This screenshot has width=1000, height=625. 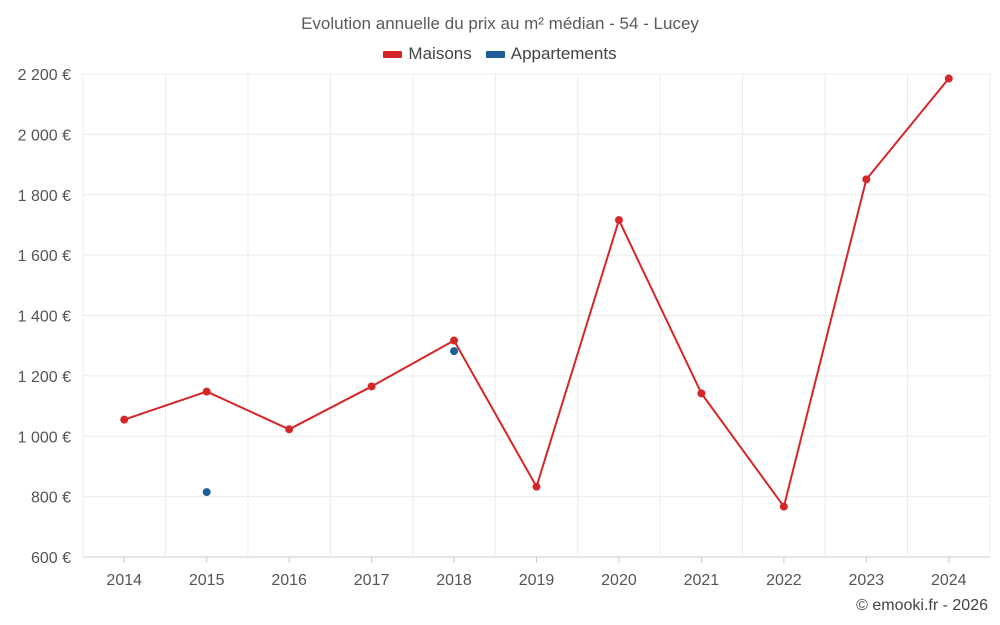 I want to click on data-point-maisons-2023, so click(x=866, y=179).